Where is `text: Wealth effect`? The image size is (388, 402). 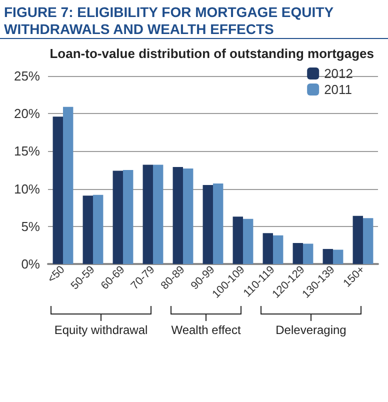 text: Wealth effect is located at coordinates (206, 330).